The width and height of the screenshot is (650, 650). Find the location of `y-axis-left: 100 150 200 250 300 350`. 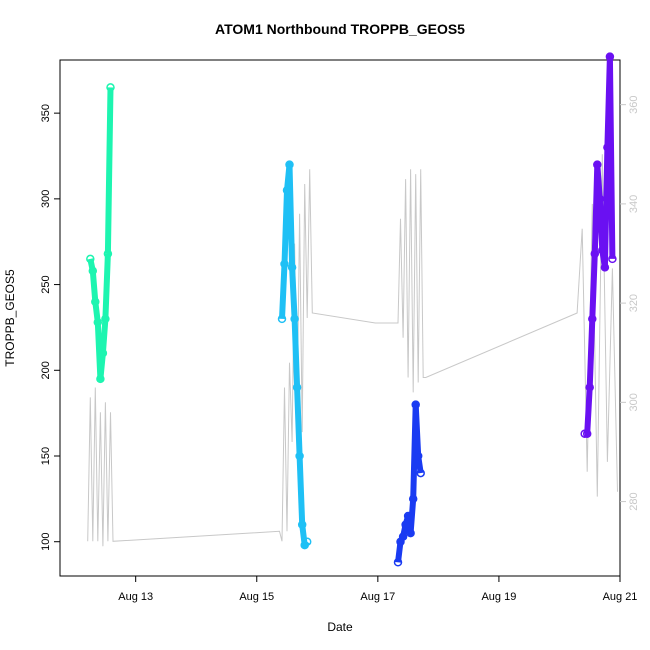

y-axis-left: 100 150 200 250 300 350 is located at coordinates (50, 327).